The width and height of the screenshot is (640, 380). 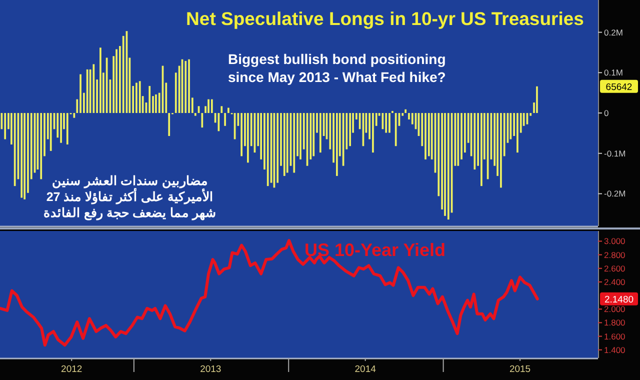 I want to click on x-tick-label: 2014, so click(x=365, y=369).